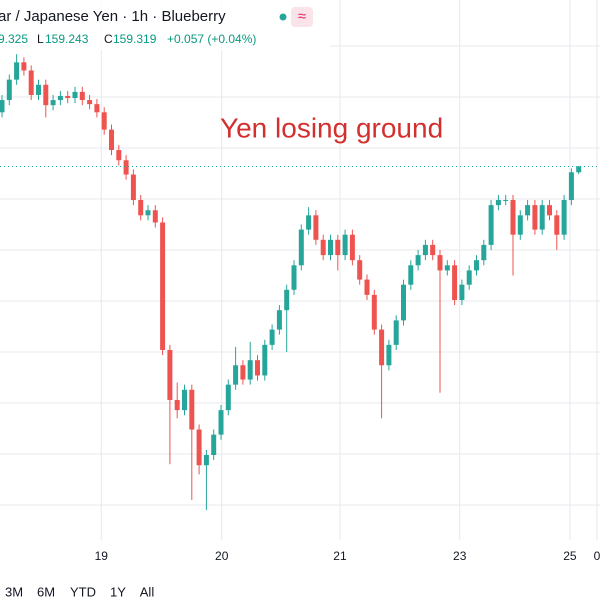  Describe the element at coordinates (331, 127) in the screenshot. I see `annotation: Yen losing ground` at that location.